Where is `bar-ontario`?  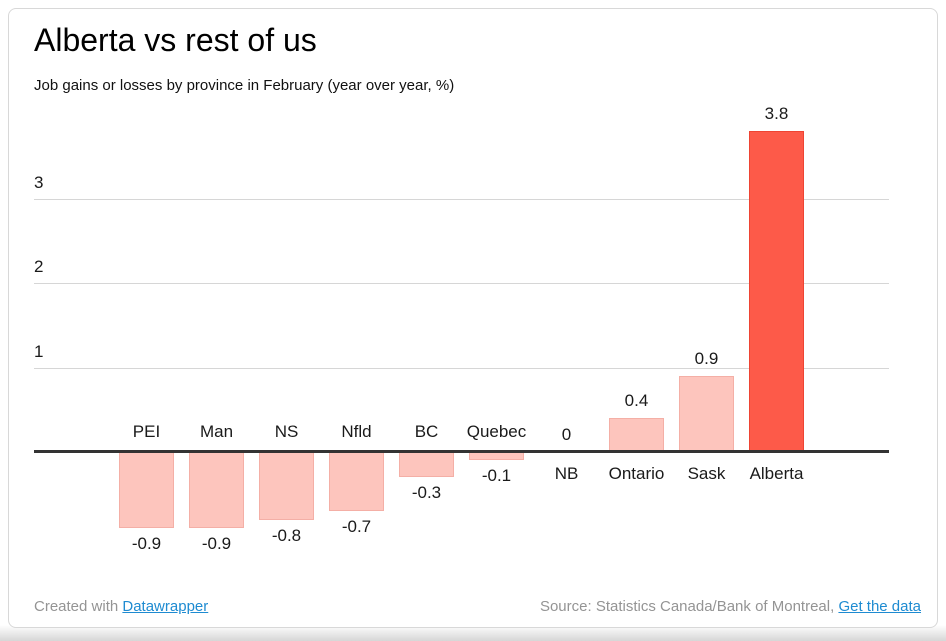
bar-ontario is located at coordinates (636, 435).